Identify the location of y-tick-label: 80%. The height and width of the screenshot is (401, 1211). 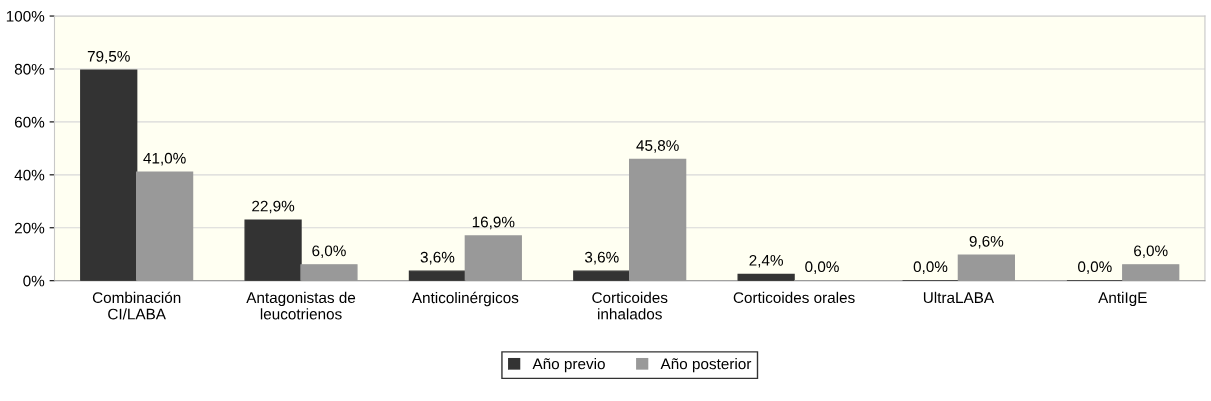
(29, 69).